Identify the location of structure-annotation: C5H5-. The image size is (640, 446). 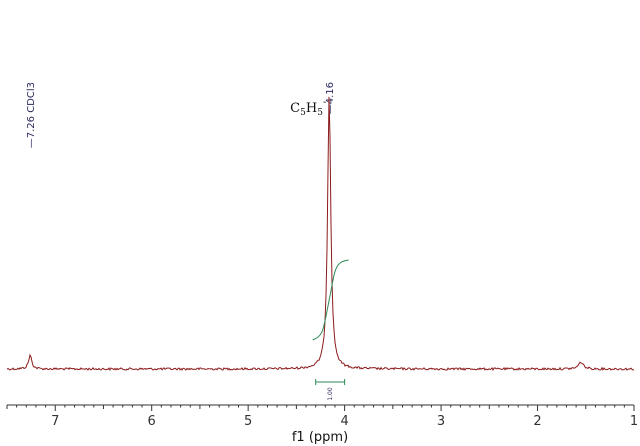
(308, 107).